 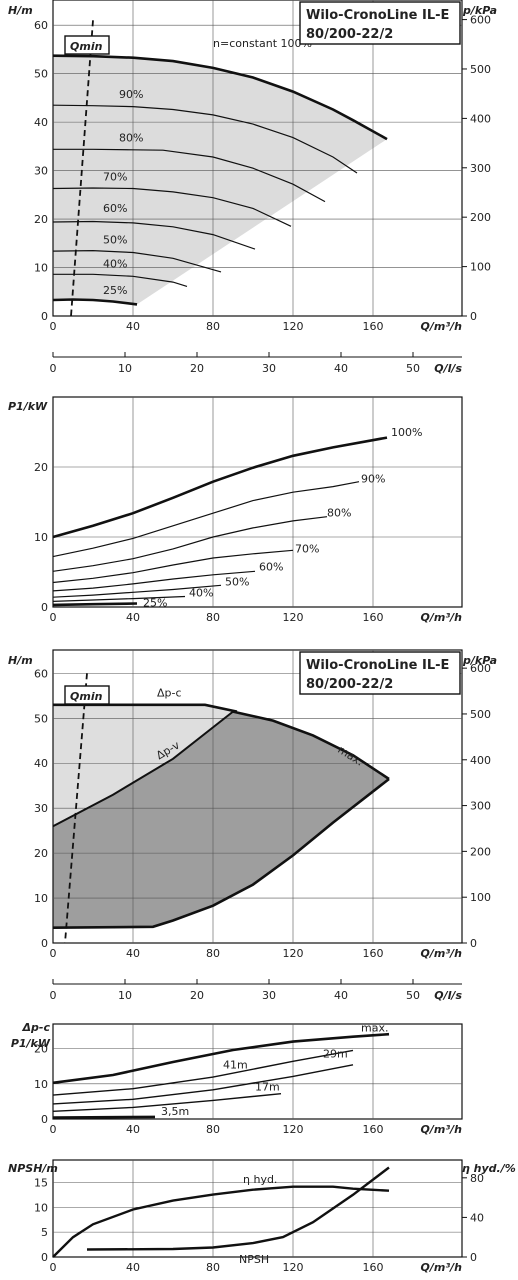 What do you see at coordinates (41, 898) in the screenshot?
I see `head2-y-tick-label: 10` at bounding box center [41, 898].